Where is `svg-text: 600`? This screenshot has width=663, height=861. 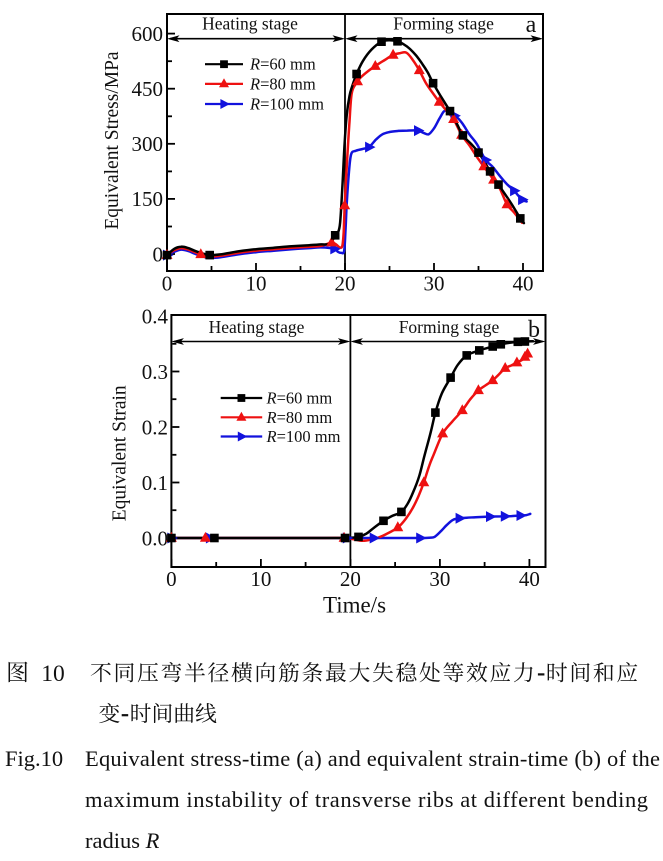
svg-text: 600 is located at coordinates (148, 34).